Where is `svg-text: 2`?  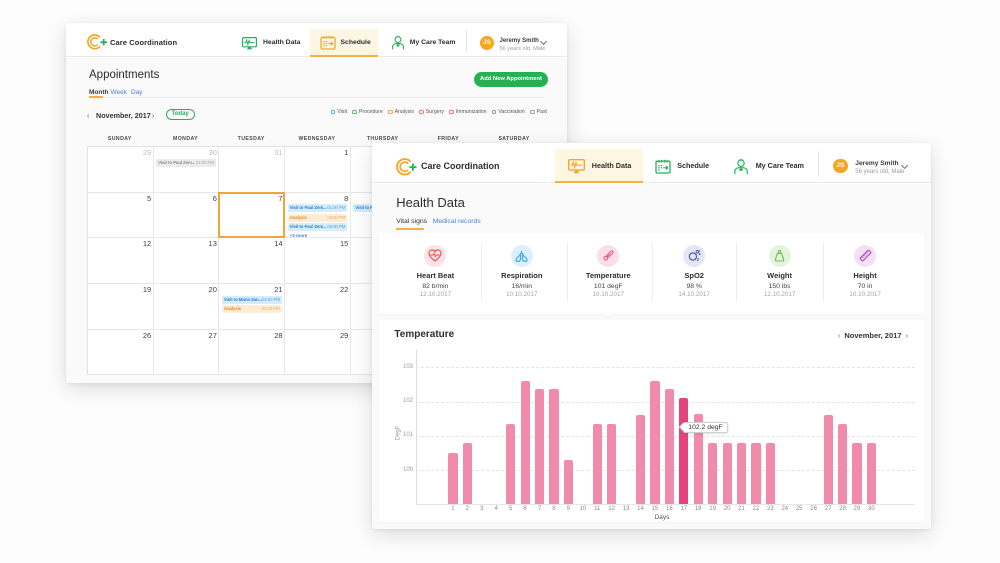 svg-text: 2 is located at coordinates (697, 259).